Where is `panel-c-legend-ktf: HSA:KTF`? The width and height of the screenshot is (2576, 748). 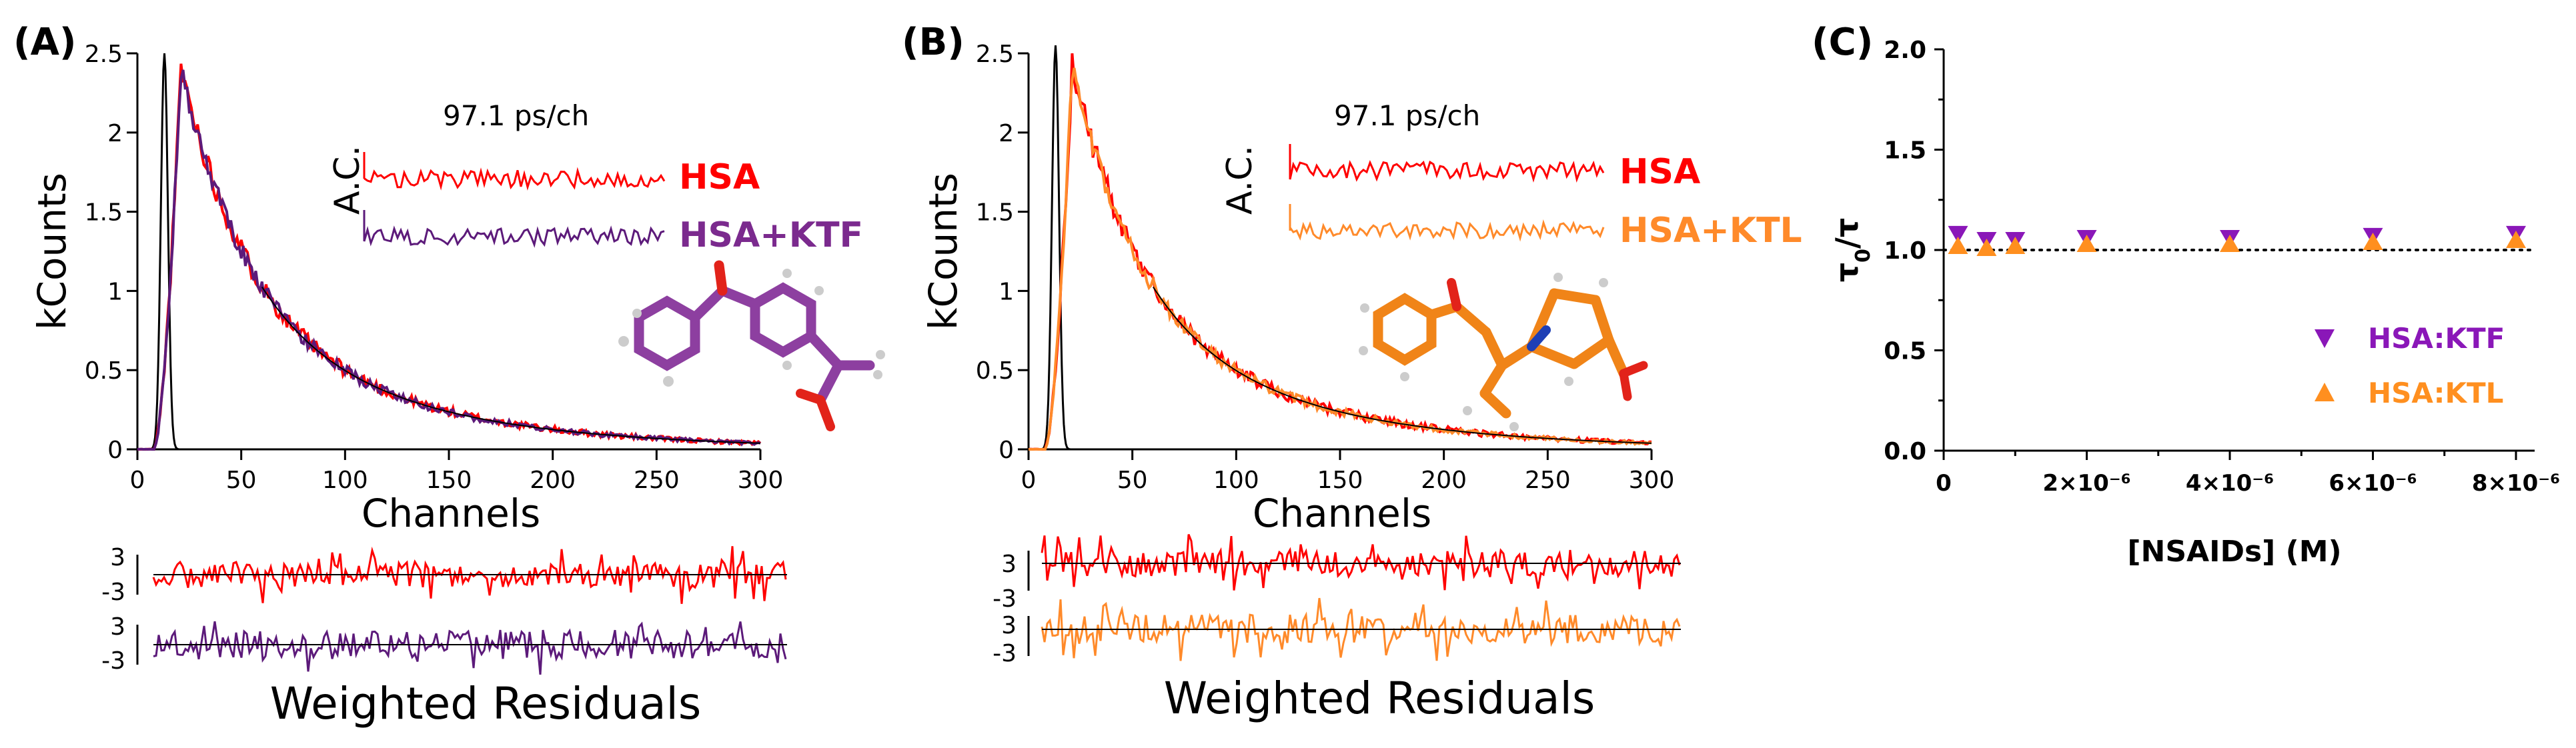 panel-c-legend-ktf: HSA:KTF is located at coordinates (2436, 338).